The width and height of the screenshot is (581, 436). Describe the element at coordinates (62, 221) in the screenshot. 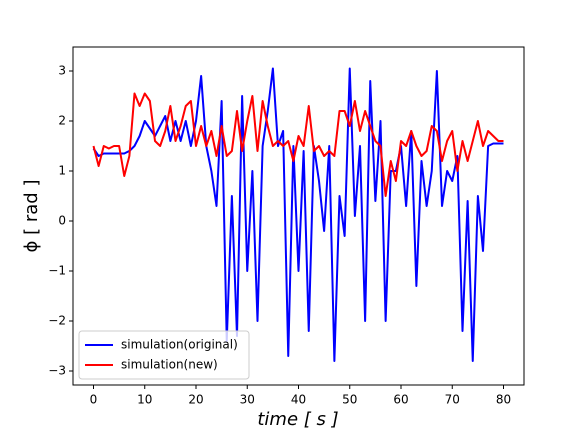

I see `y-tick-label: 0` at that location.